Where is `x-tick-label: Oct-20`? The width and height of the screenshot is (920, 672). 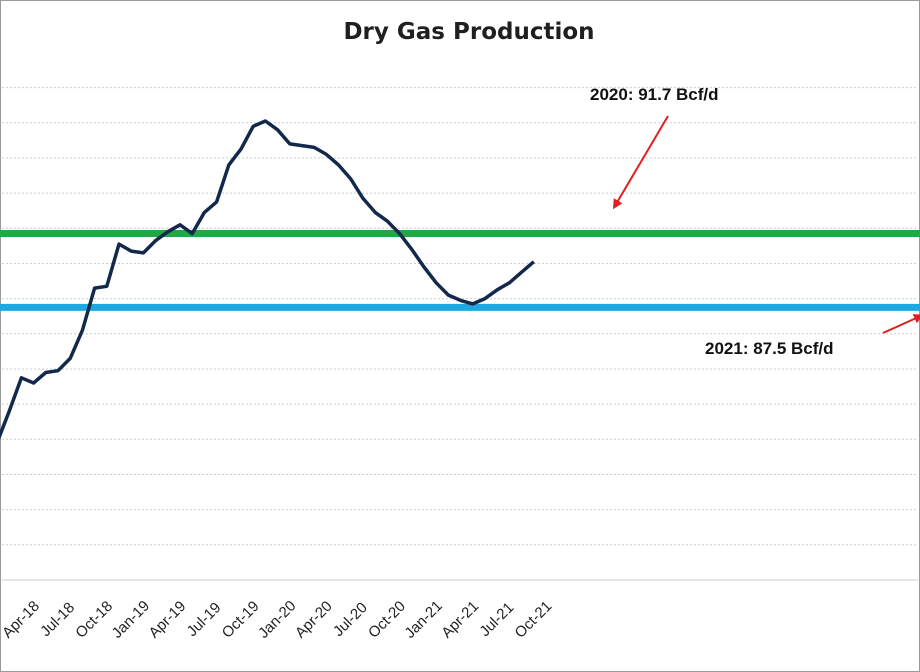
x-tick-label: Oct-20 is located at coordinates (387, 620).